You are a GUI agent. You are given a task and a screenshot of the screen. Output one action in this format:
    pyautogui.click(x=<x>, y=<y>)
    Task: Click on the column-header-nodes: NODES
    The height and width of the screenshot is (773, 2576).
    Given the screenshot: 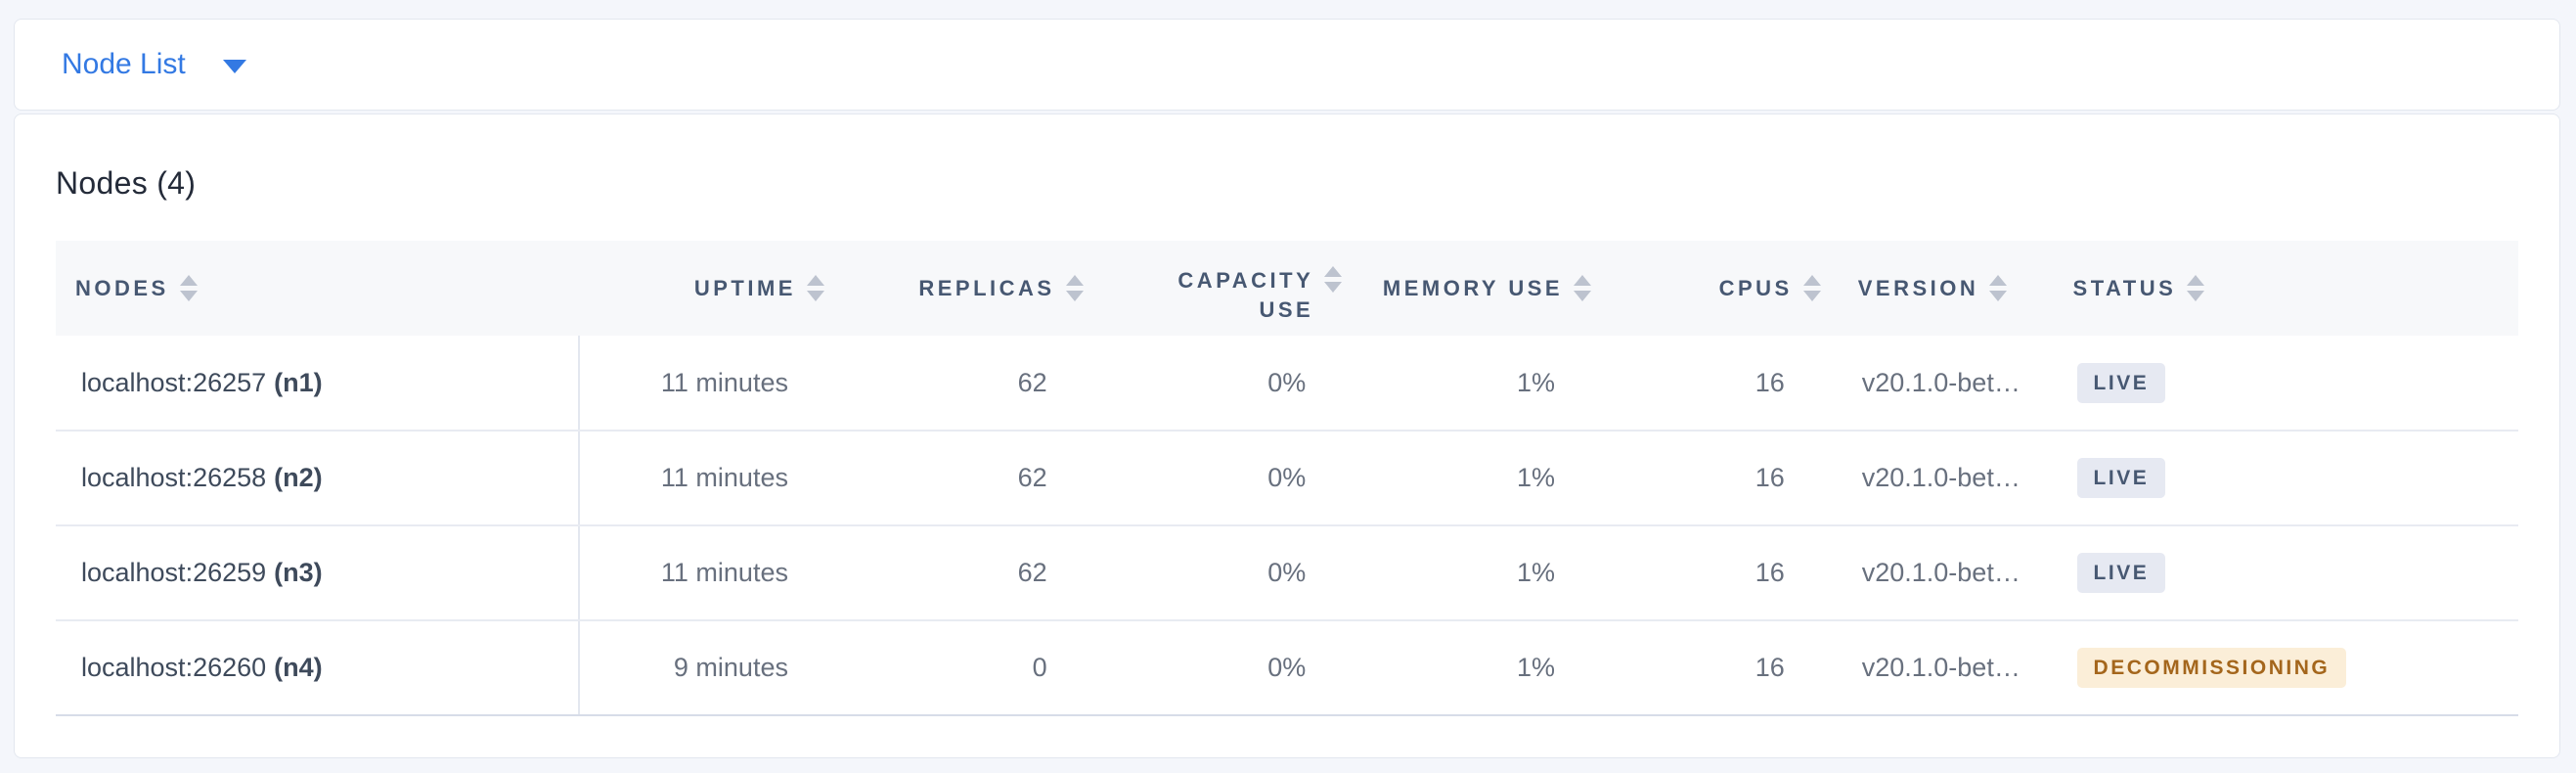 What is the action you would take?
    pyautogui.click(x=318, y=289)
    